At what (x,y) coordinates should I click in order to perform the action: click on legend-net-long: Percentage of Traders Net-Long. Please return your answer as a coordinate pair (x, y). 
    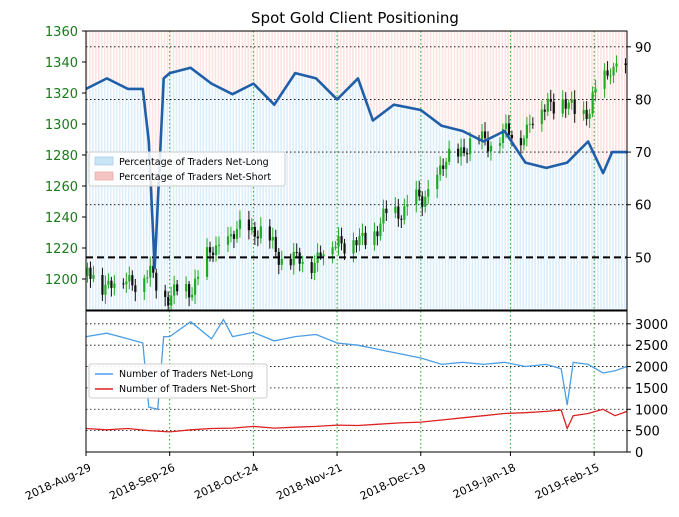
    Looking at the image, I should click on (194, 162).